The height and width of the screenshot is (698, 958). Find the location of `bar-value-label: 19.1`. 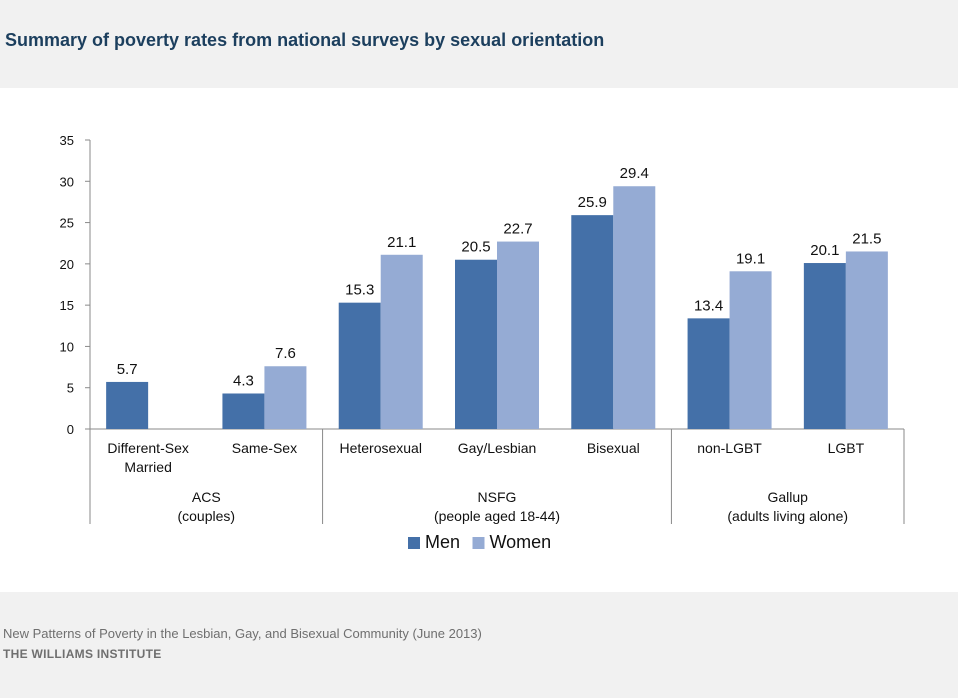

bar-value-label: 19.1 is located at coordinates (750, 258).